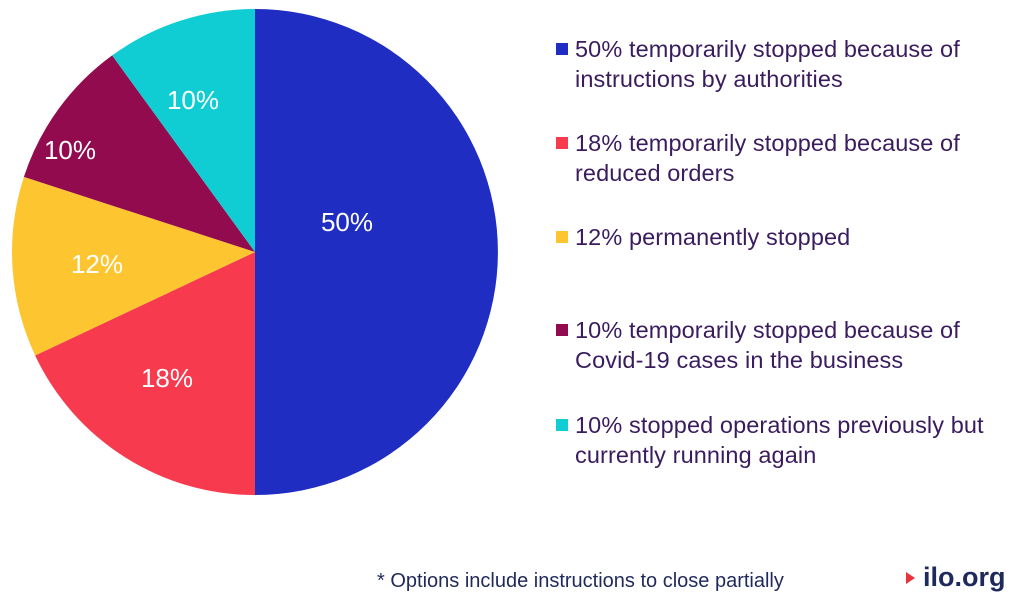 The image size is (1024, 603). What do you see at coordinates (97, 264) in the screenshot?
I see `pie-slice-label-3: 12%` at bounding box center [97, 264].